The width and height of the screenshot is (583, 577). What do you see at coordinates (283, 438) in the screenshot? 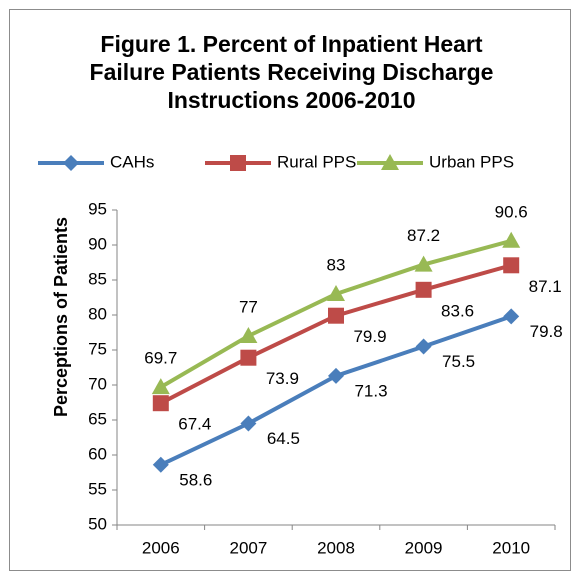
I see `data-label: 64.5` at bounding box center [283, 438].